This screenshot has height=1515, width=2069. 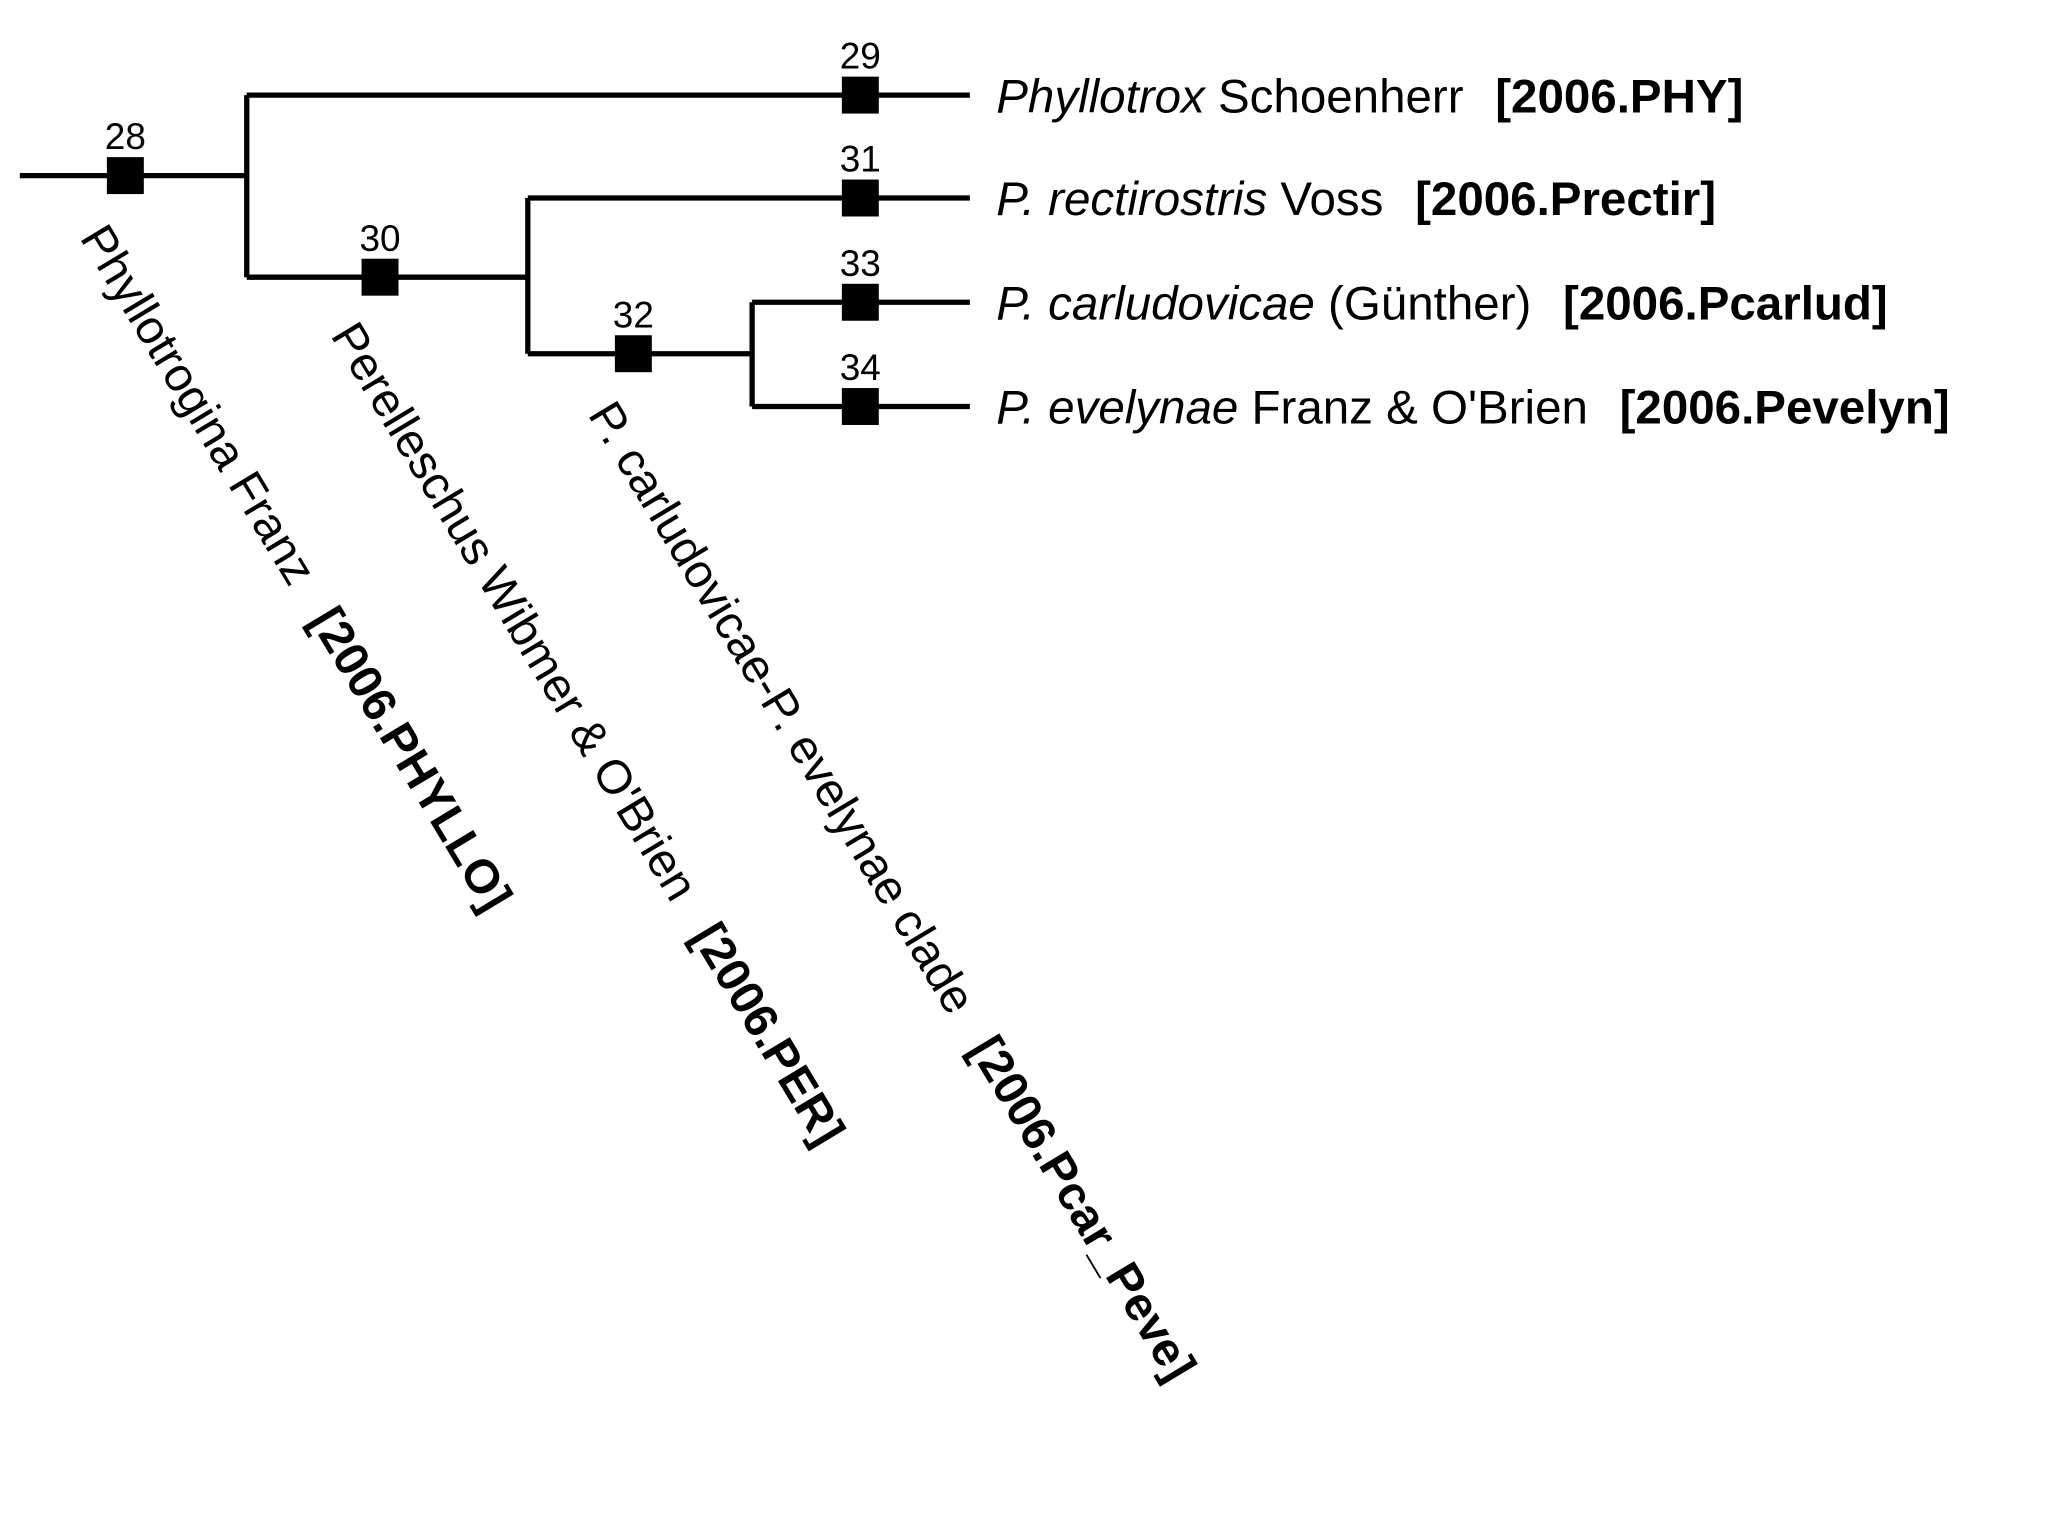 I want to click on author: Voss, so click(x=1331, y=199).